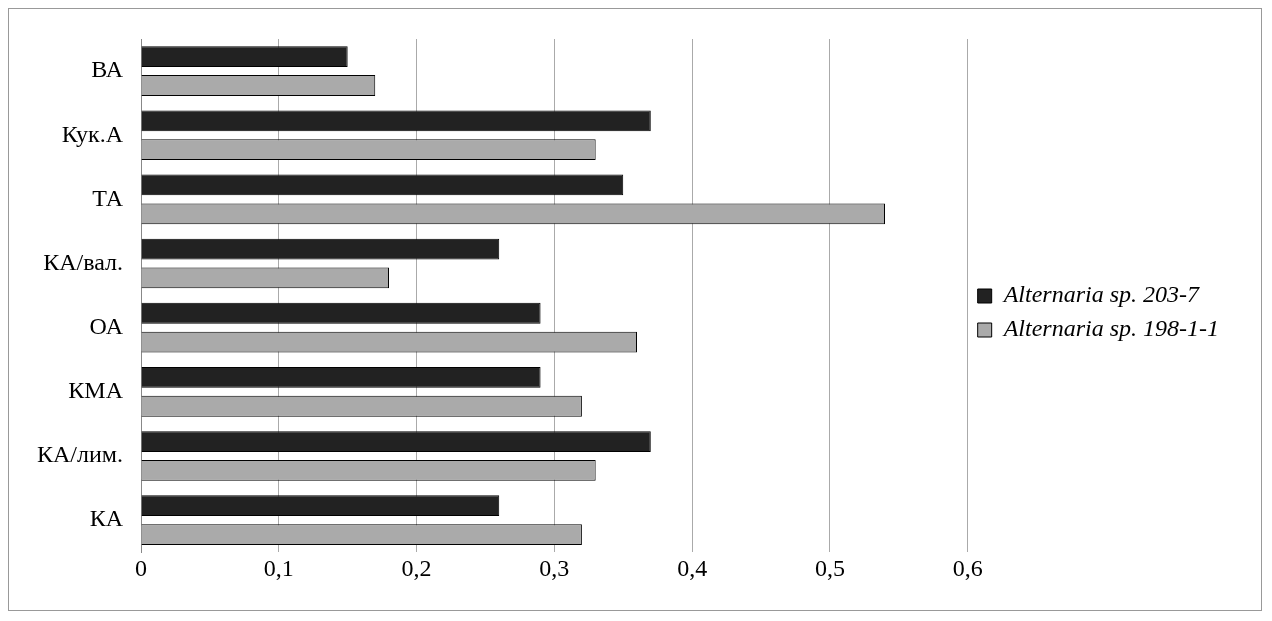 Image resolution: width=1272 pixels, height=621 pixels. Describe the element at coordinates (80, 454) in the screenshot. I see `y-tick-label: КА/лим.` at that location.